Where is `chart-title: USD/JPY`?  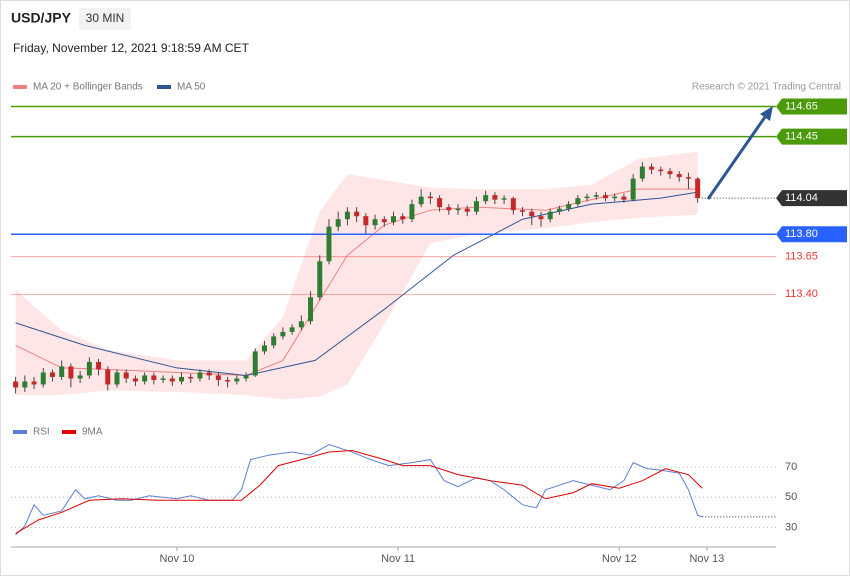
chart-title: USD/JPY is located at coordinates (41, 18).